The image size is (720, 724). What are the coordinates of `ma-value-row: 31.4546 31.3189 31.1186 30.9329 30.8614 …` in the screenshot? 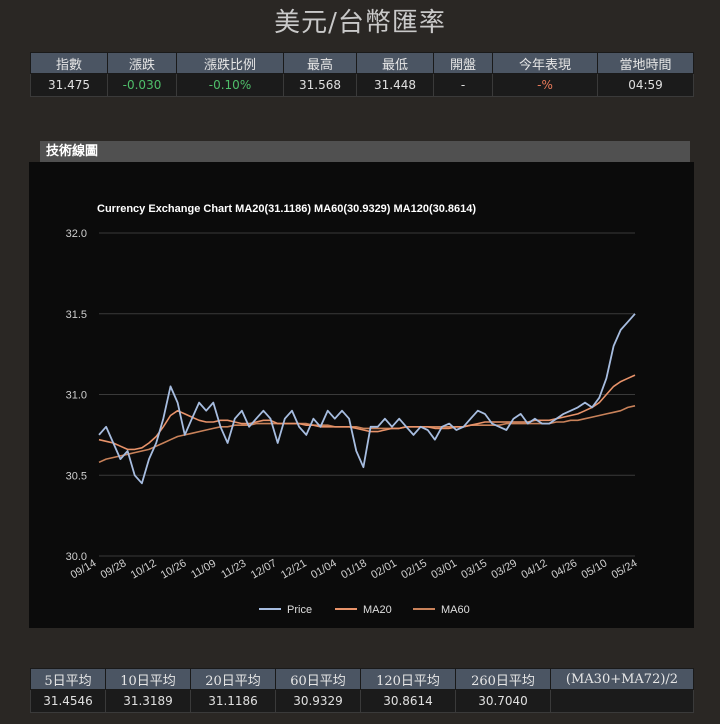 It's located at (362, 701).